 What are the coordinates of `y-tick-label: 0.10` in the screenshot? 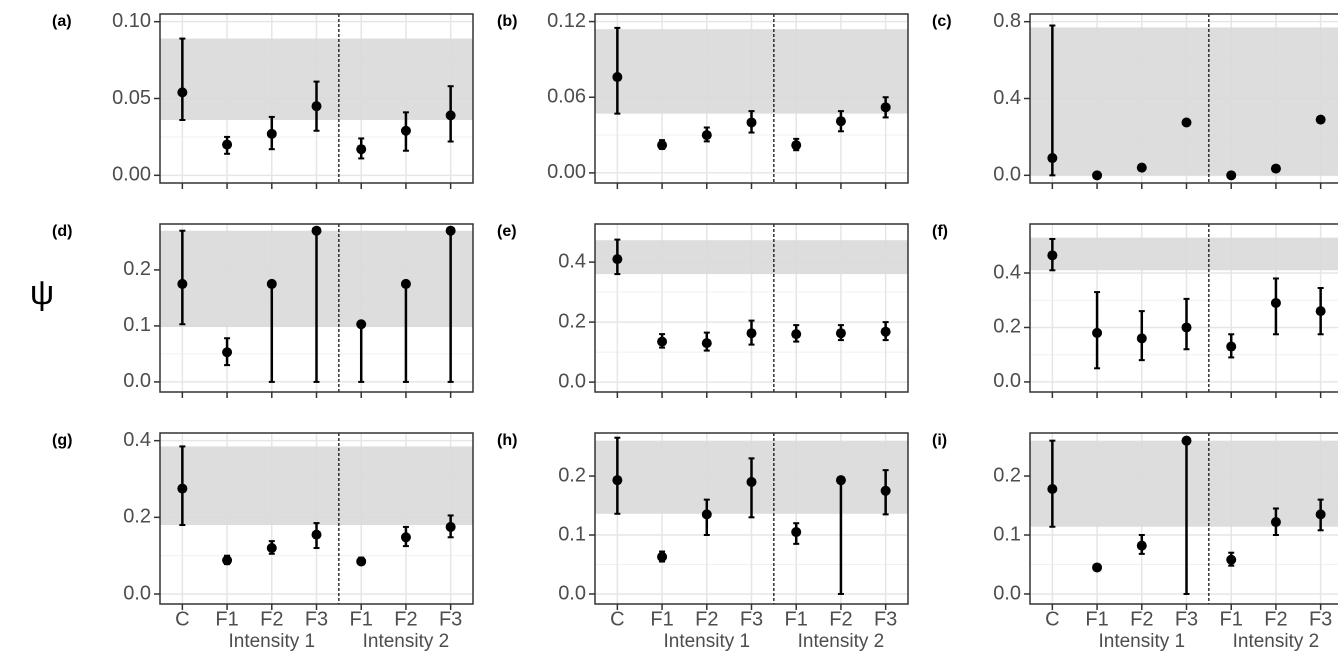 It's located at (131, 21).